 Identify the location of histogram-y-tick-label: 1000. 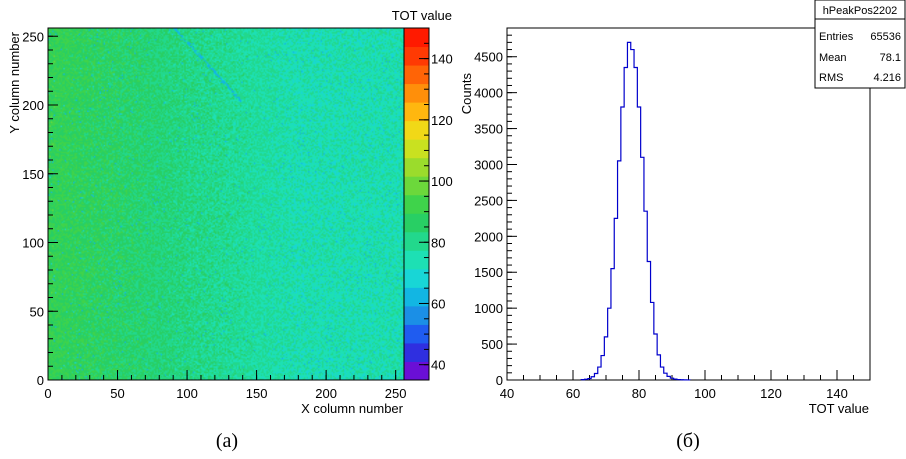
(488, 308).